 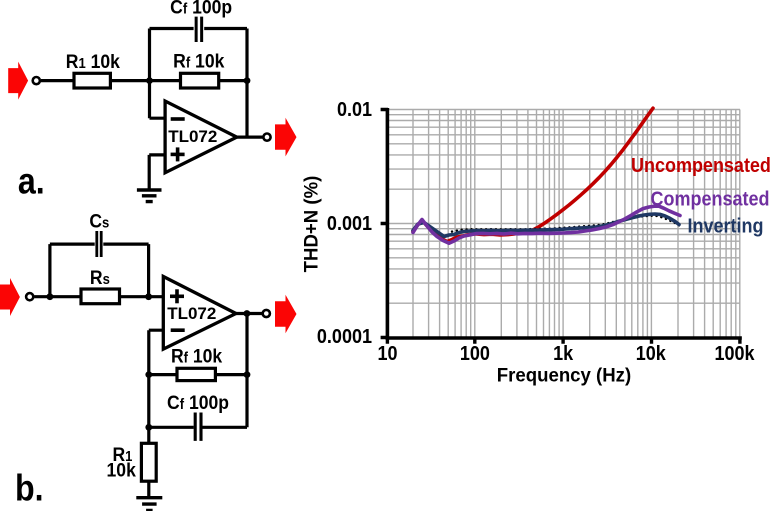 What do you see at coordinates (354, 110) in the screenshot?
I see `svg-text: 0.01` at bounding box center [354, 110].